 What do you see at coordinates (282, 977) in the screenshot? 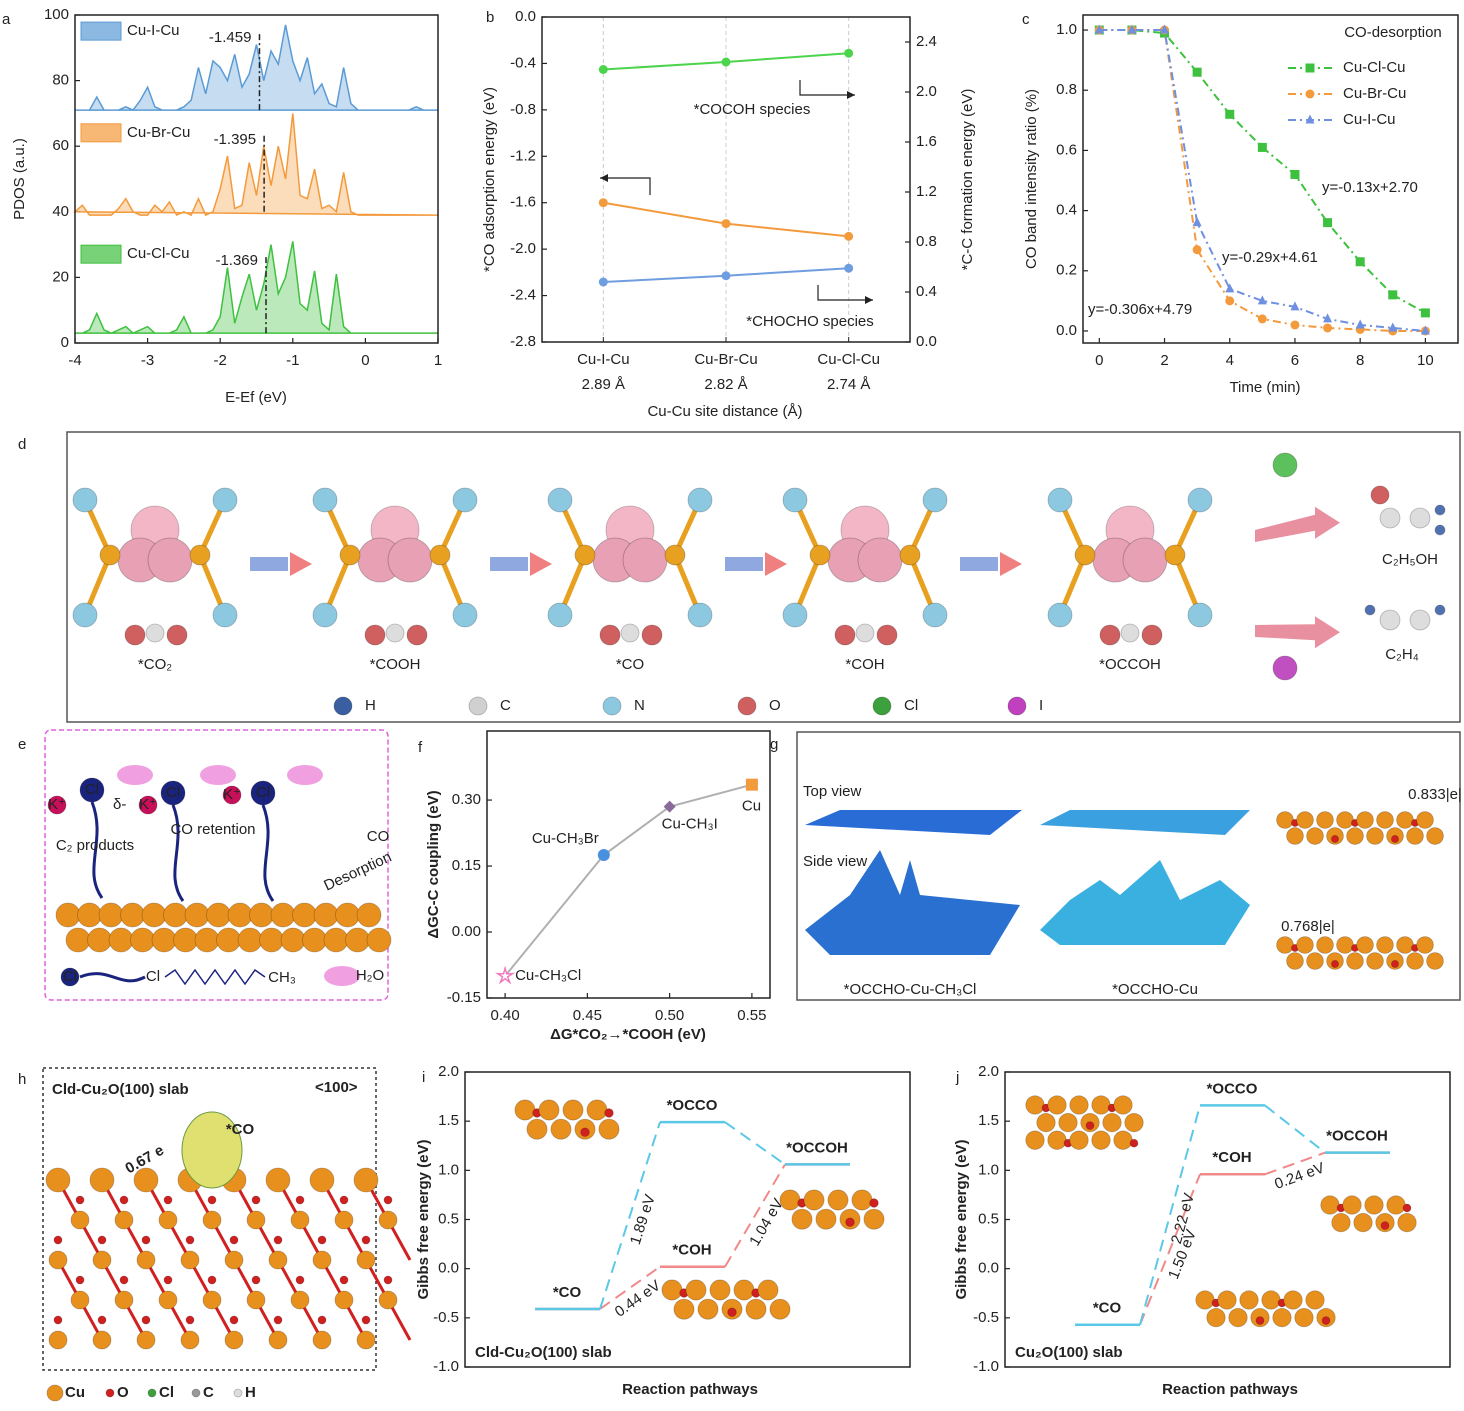
I see `legend-label: CH₃` at bounding box center [282, 977].